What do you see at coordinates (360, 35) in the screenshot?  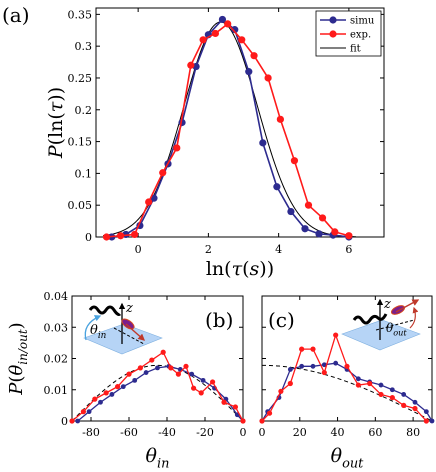 I see `legend-label-1: exp.` at bounding box center [360, 35].